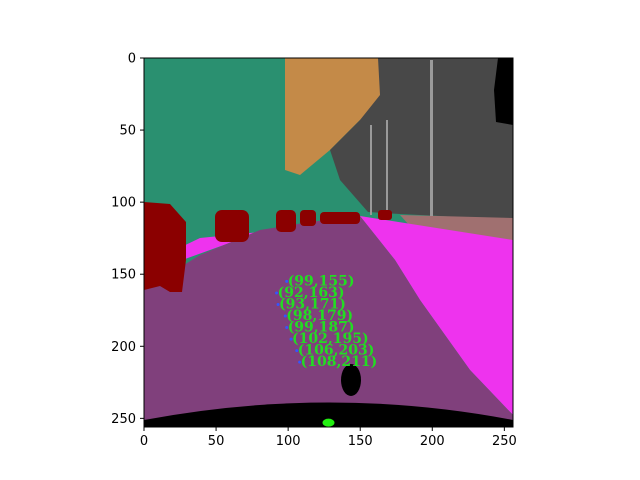 The width and height of the screenshot is (640, 480). I want to click on y-tick-label: 0, so click(132, 59).